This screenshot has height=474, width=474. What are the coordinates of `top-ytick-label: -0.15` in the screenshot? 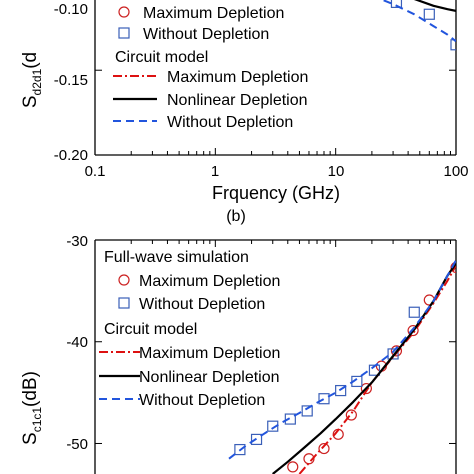 It's located at (71, 80).